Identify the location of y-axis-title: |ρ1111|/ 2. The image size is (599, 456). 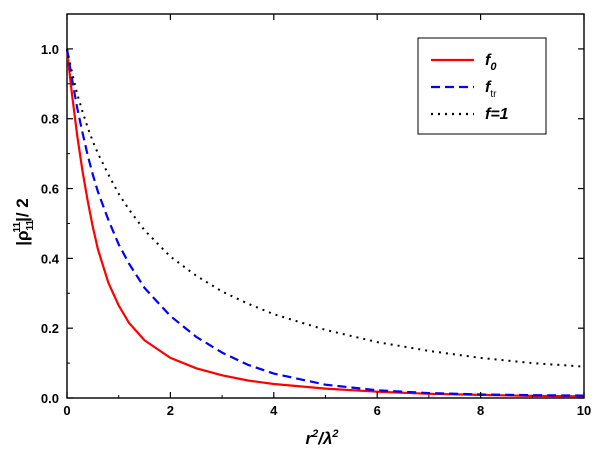
(24, 222).